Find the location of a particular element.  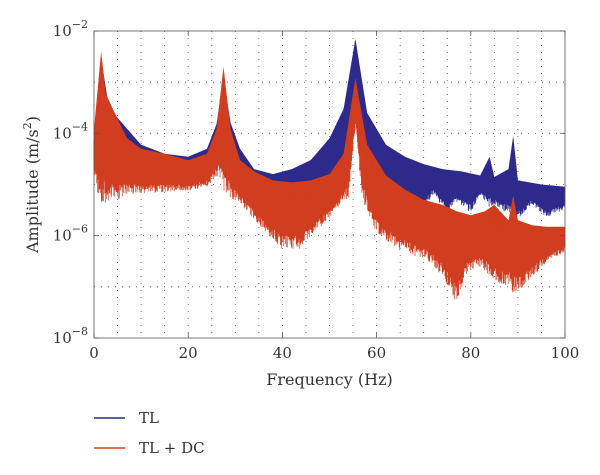

x-axis-label: Frequency (Hz) is located at coordinates (329, 379).